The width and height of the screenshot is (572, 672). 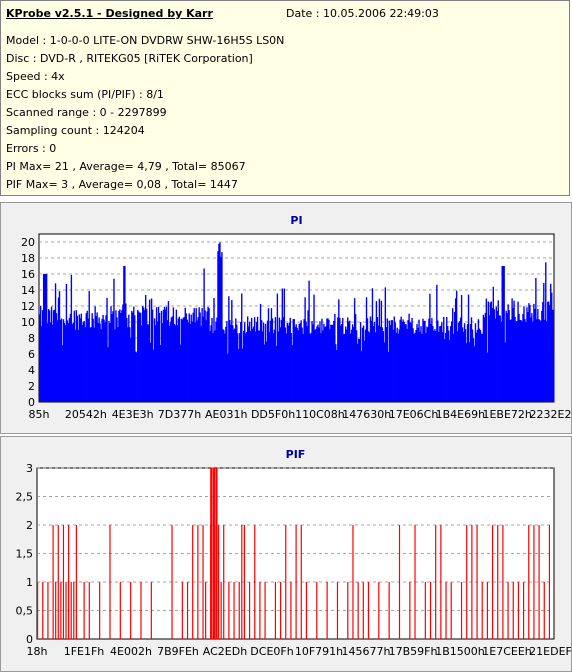 I want to click on x-tick-label: 4E3E3h, so click(x=133, y=414).